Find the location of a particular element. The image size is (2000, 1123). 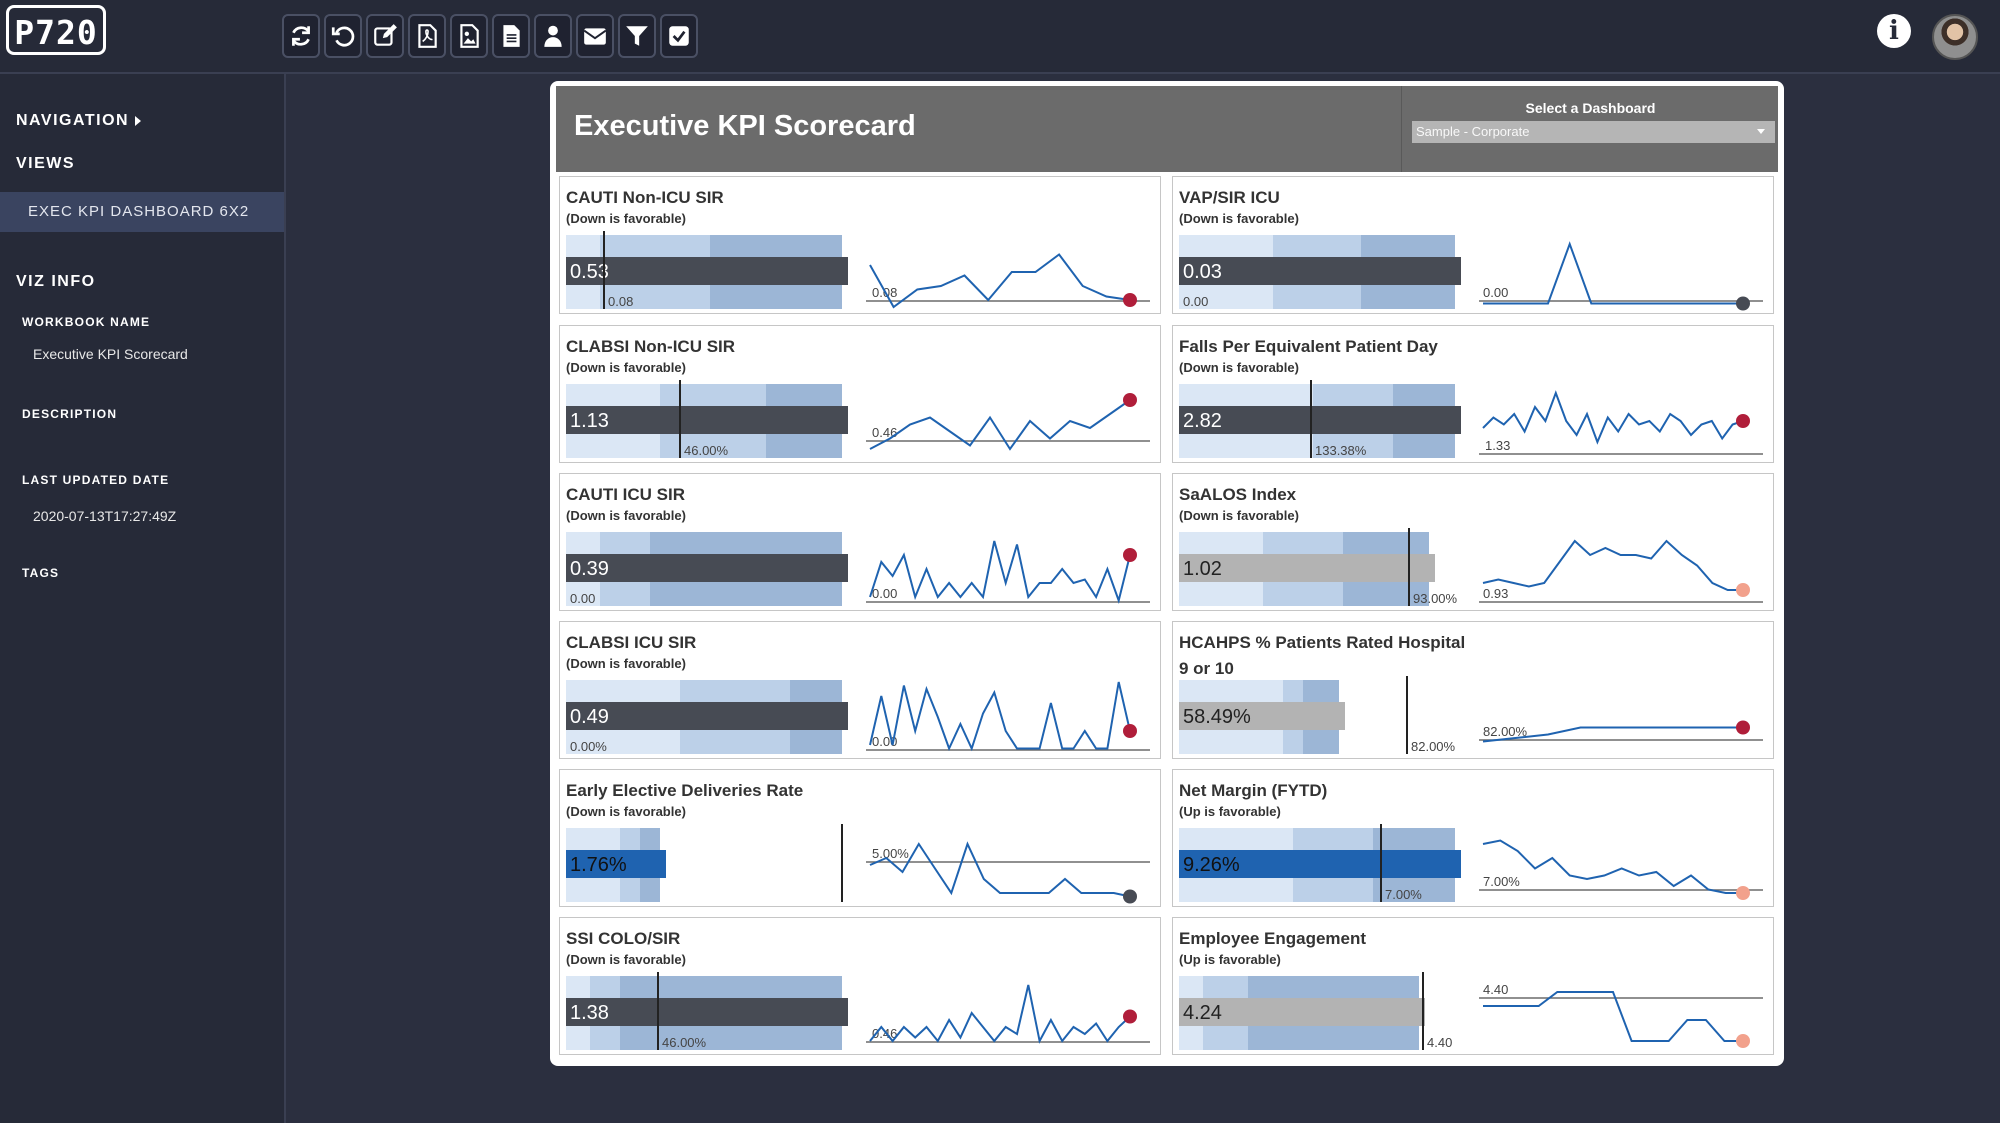

kpi-title: Employee Engagement is located at coordinates (1273, 938).